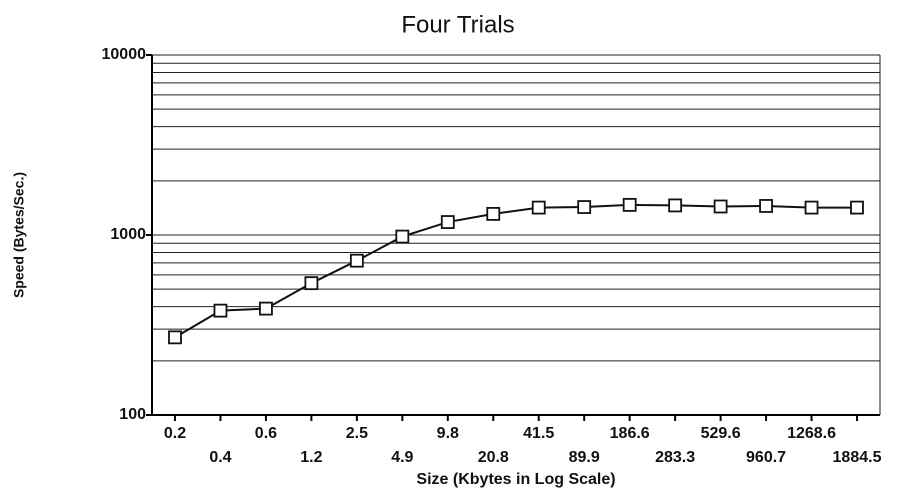 The image size is (898, 496). What do you see at coordinates (402, 457) in the screenshot?
I see `x-tick-label: 4.9` at bounding box center [402, 457].